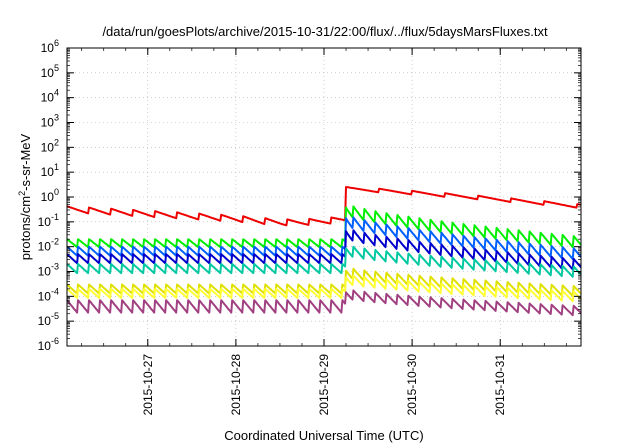  Describe the element at coordinates (236, 385) in the screenshot. I see `x-tick-label: 2015-10-28` at that location.